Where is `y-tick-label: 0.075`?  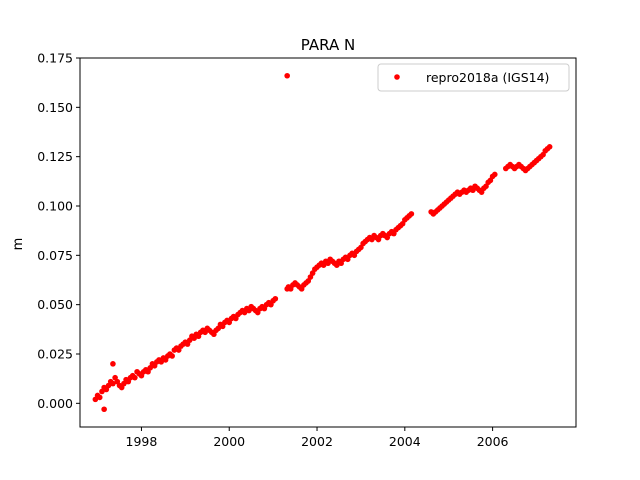 y-tick-label: 0.075 is located at coordinates (55, 255).